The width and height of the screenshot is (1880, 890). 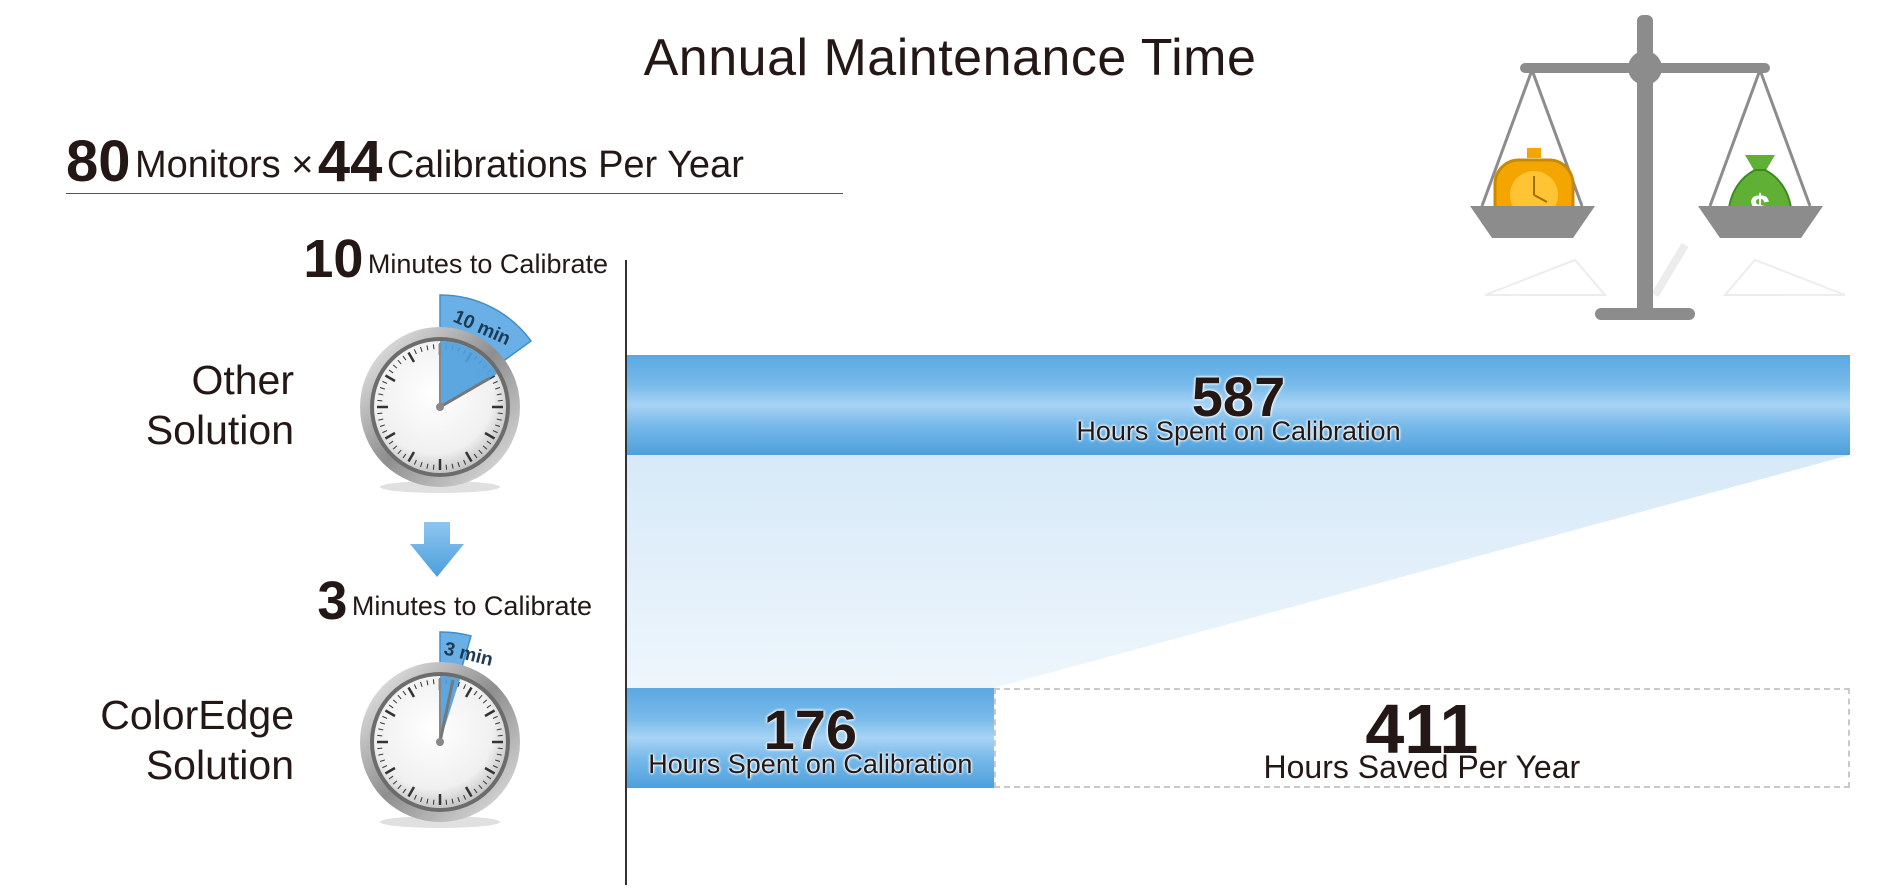 I want to click on bar-coloredge-solution: 176 Hours Spent on Calibration, so click(x=810, y=738).